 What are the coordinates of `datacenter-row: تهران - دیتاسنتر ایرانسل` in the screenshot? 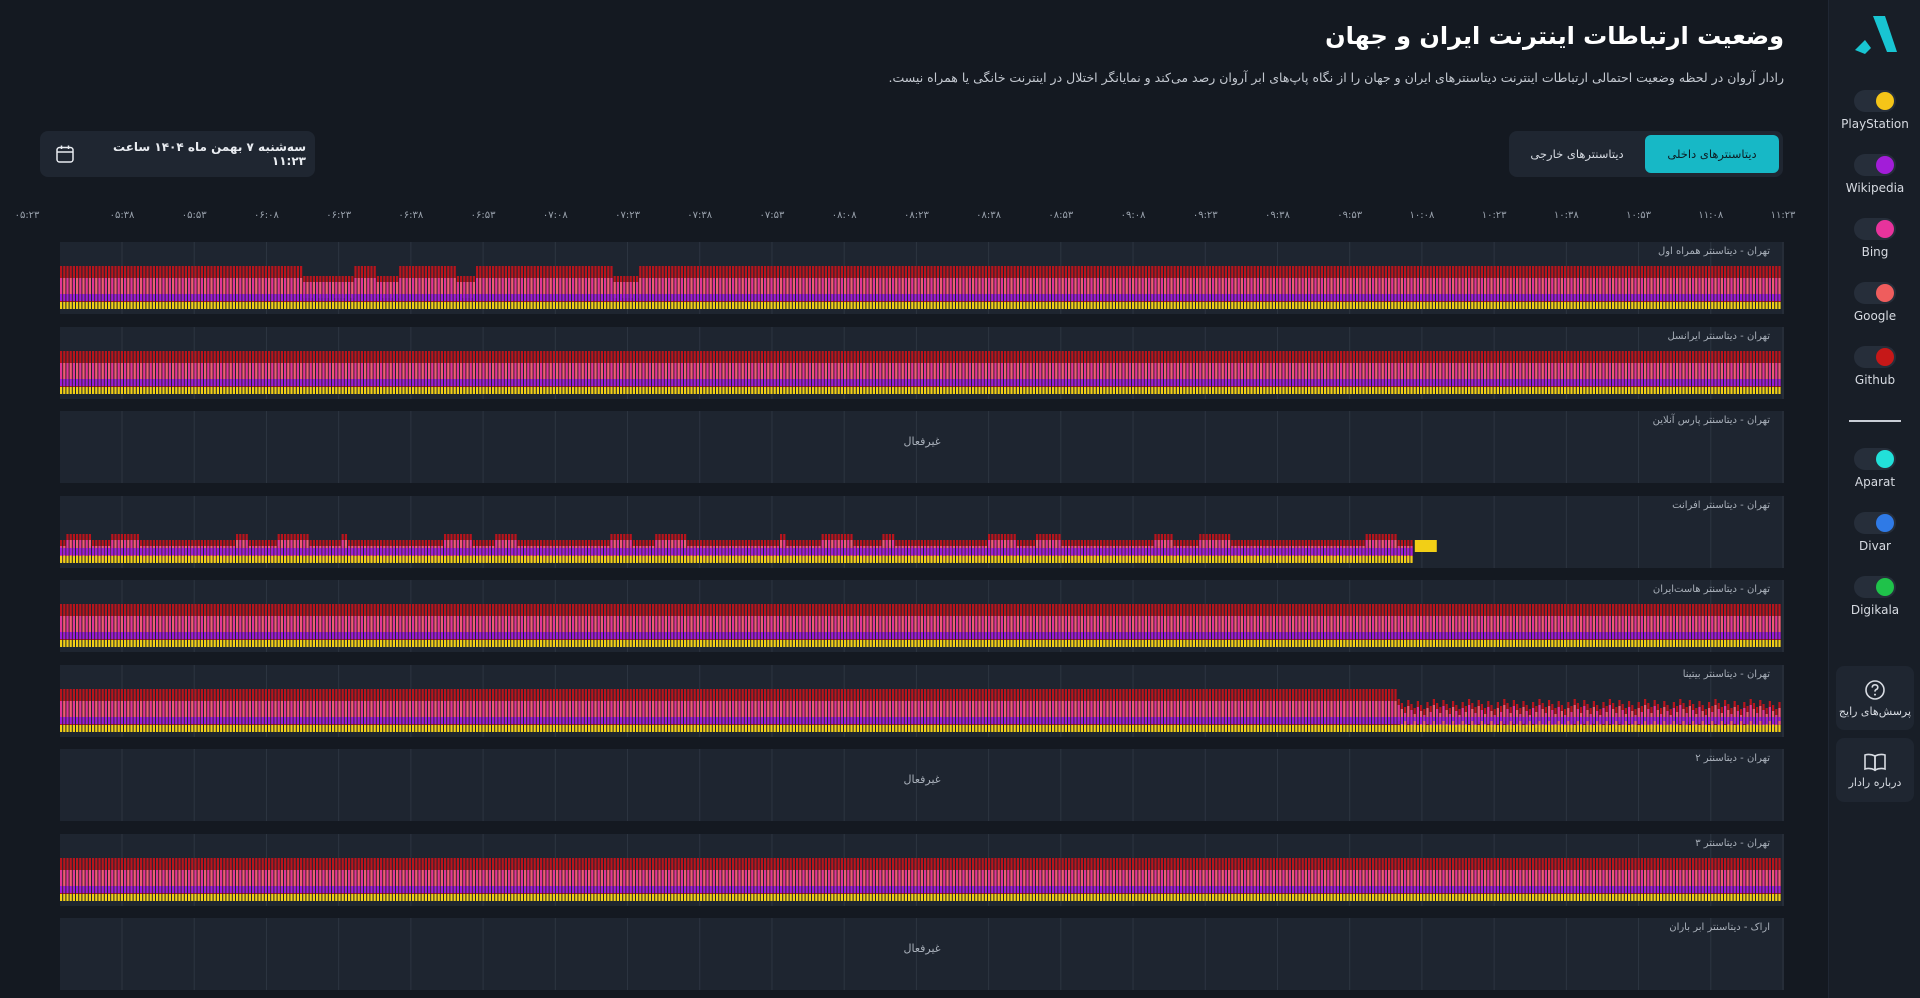 It's located at (922, 362).